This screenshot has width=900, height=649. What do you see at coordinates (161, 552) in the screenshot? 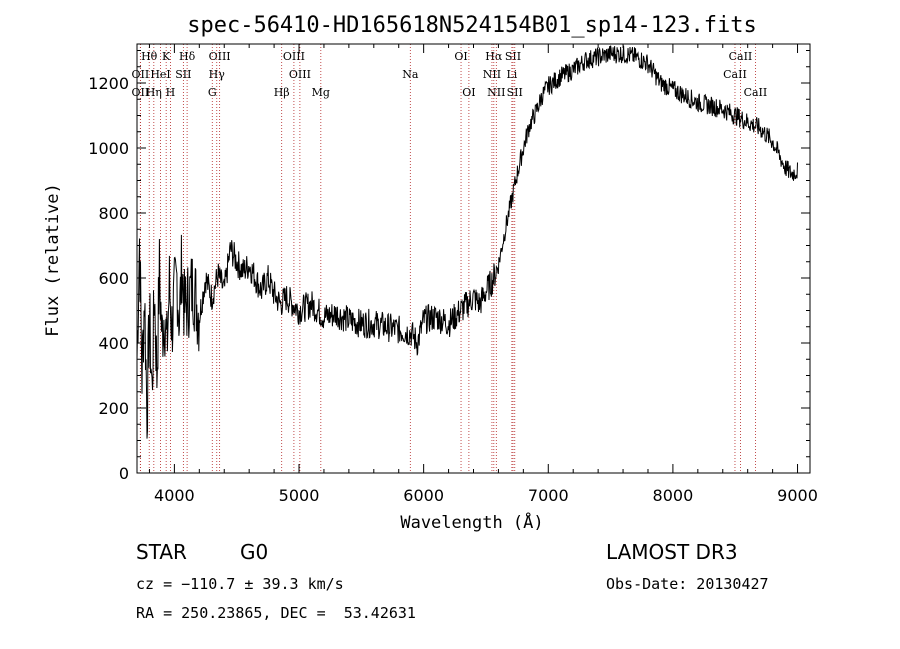
I see `object-type: STAR` at bounding box center [161, 552].